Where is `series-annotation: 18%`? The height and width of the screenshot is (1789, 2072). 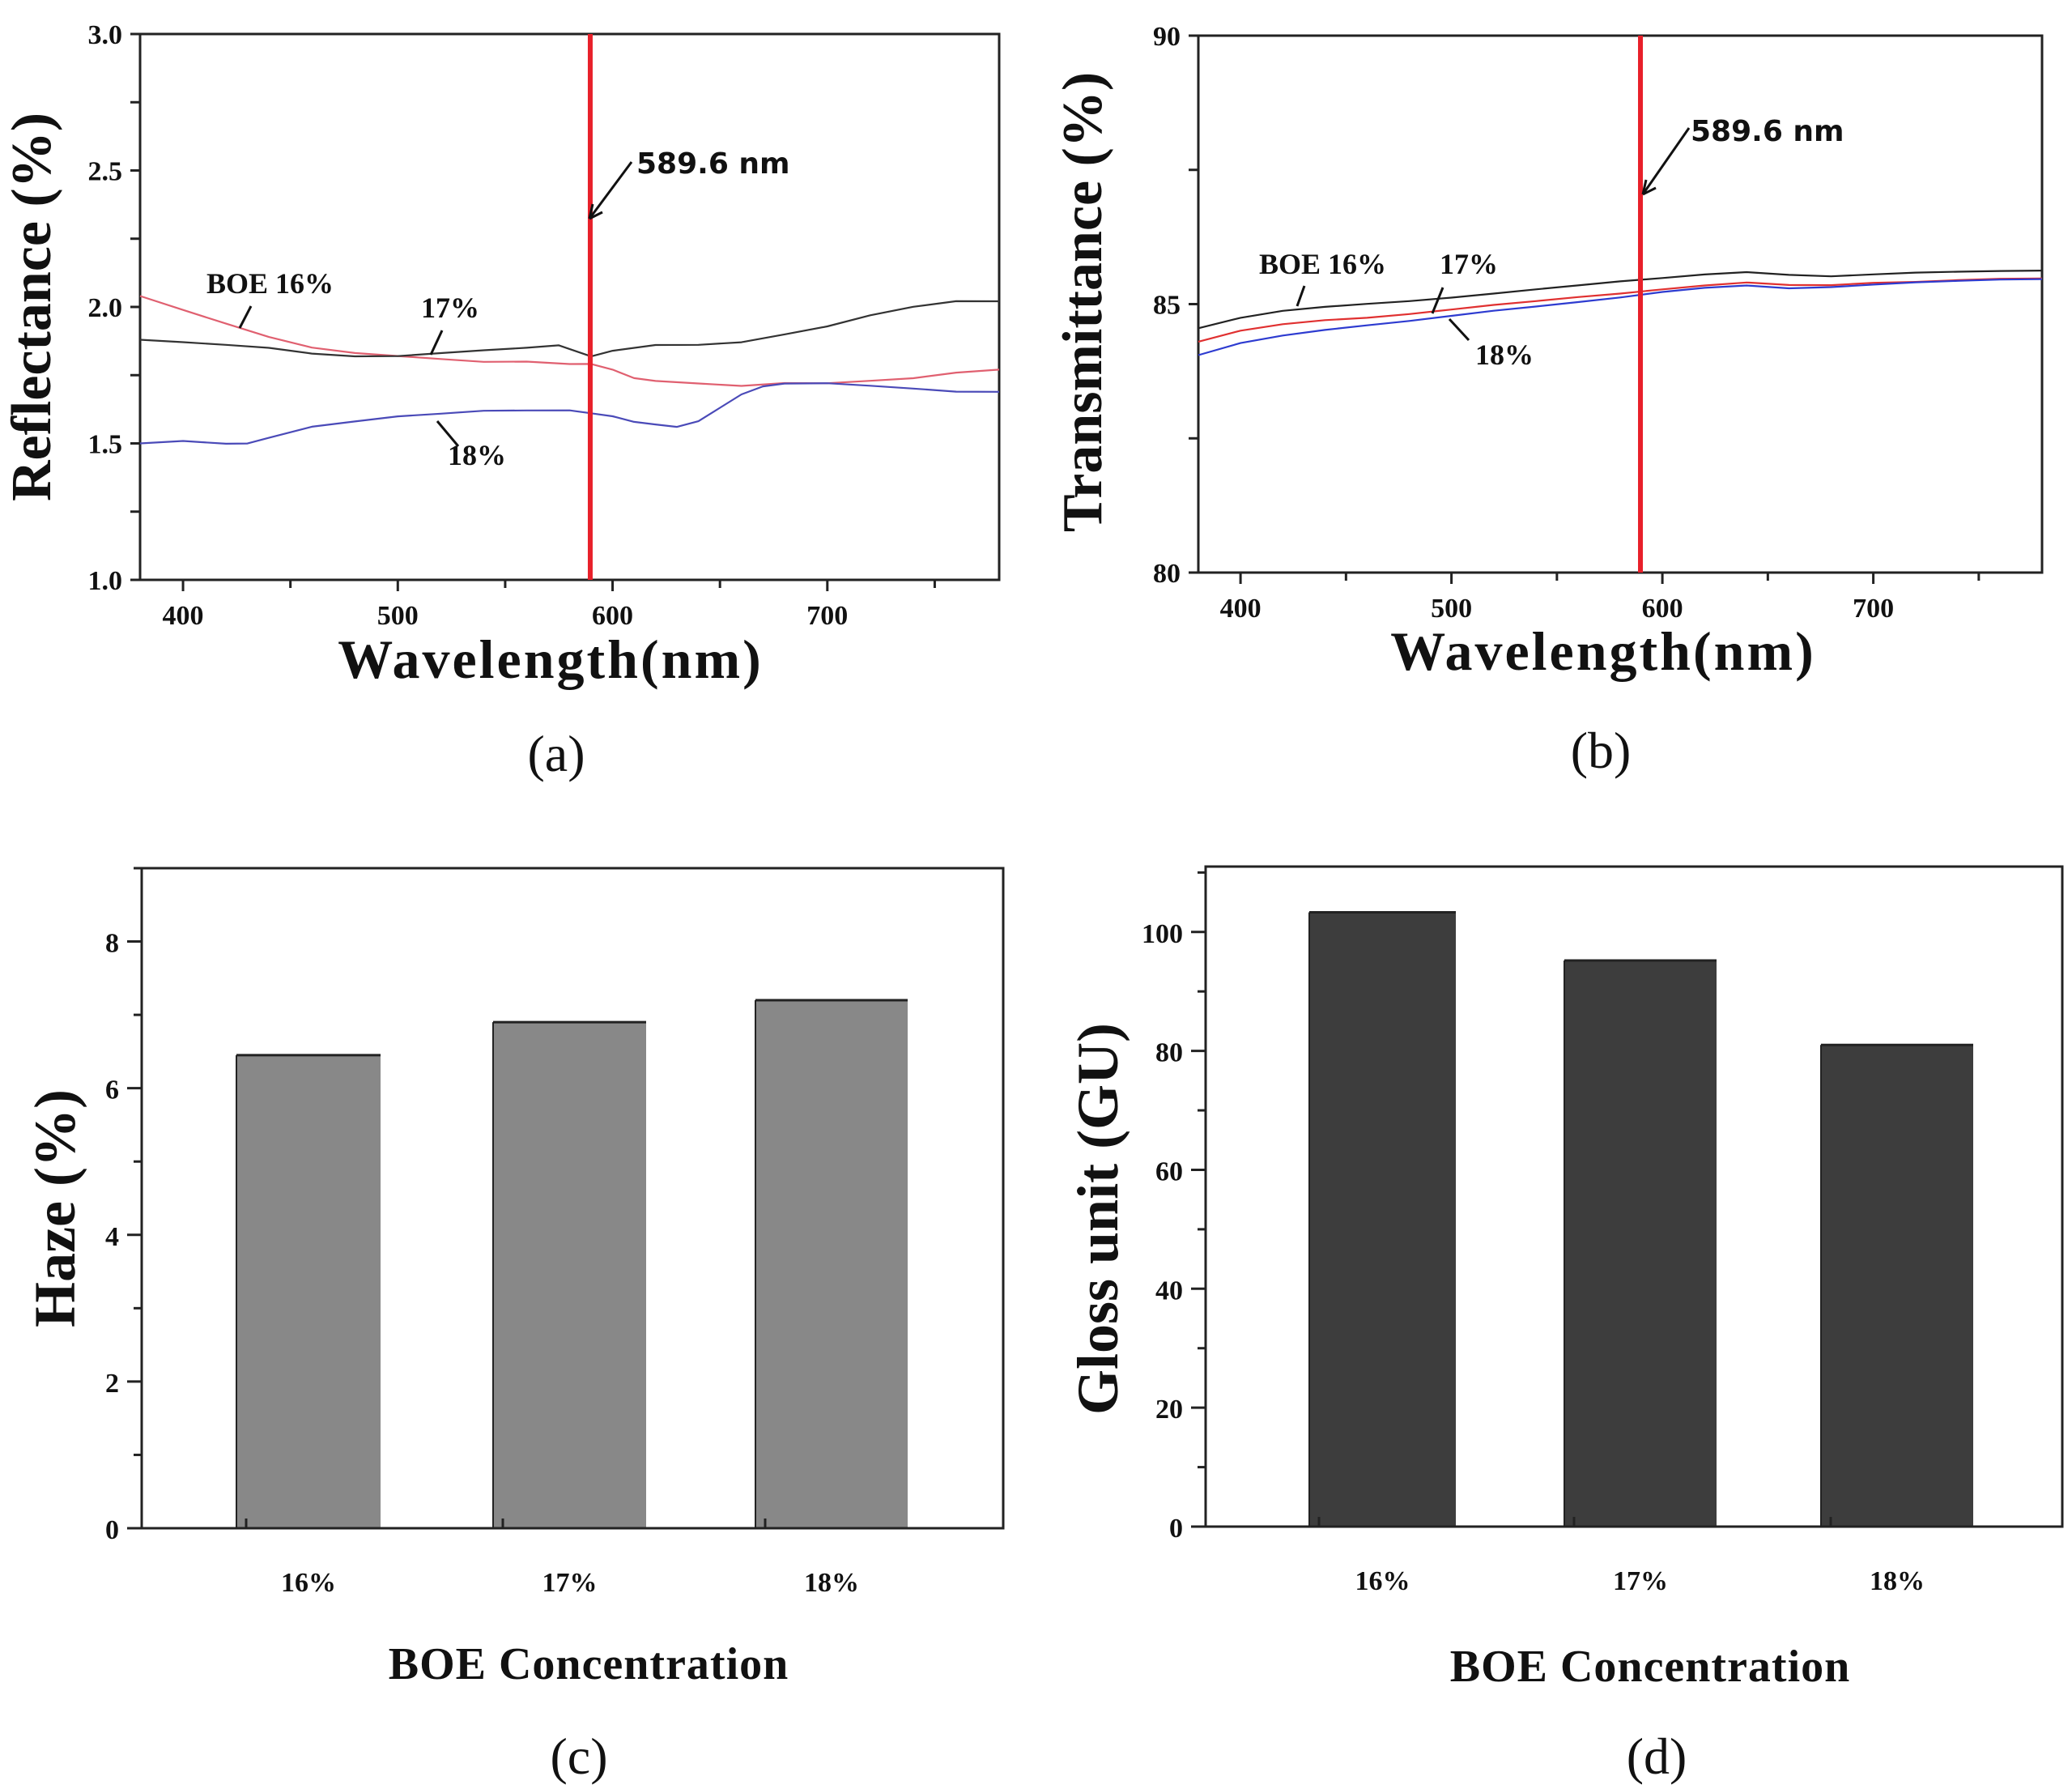
series-annotation: 18% is located at coordinates (1504, 355).